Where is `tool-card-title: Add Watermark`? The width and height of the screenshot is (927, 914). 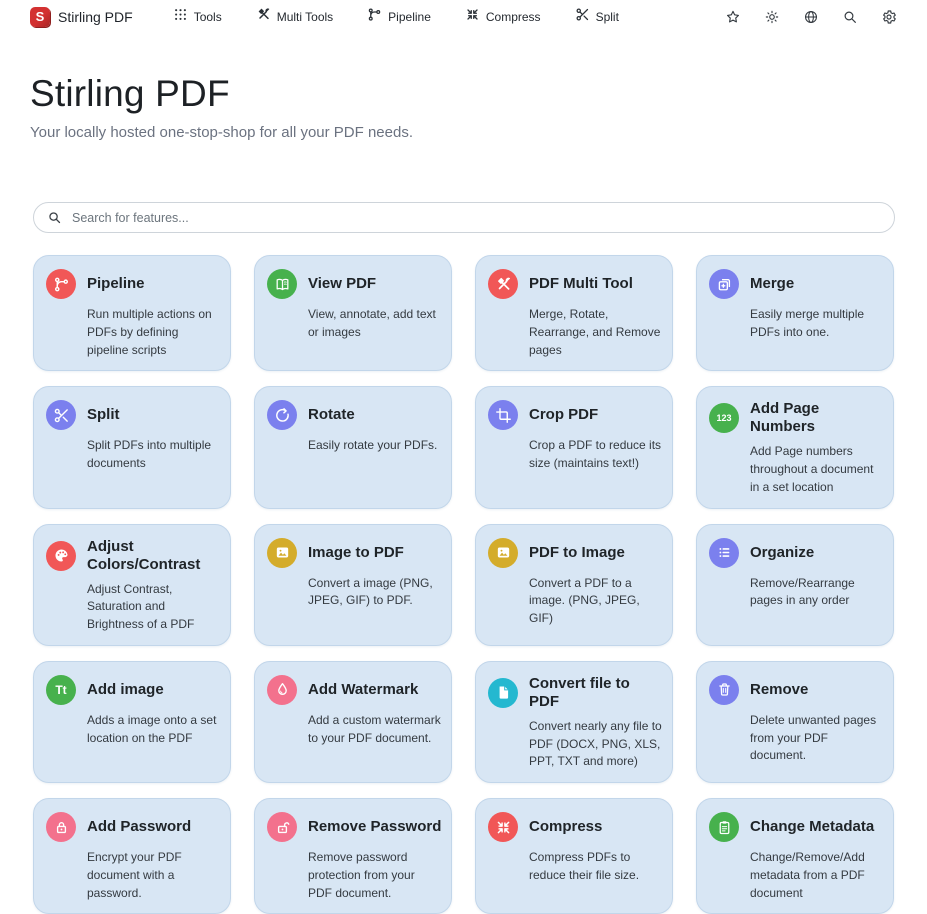 tool-card-title: Add Watermark is located at coordinates (363, 689).